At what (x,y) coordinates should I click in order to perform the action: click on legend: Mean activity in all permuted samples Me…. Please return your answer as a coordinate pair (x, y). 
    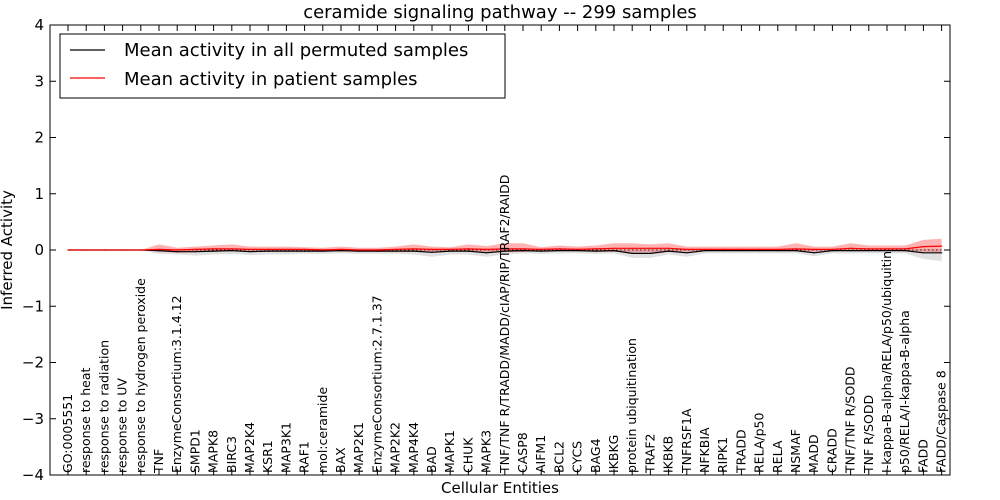
    Looking at the image, I should click on (282, 66).